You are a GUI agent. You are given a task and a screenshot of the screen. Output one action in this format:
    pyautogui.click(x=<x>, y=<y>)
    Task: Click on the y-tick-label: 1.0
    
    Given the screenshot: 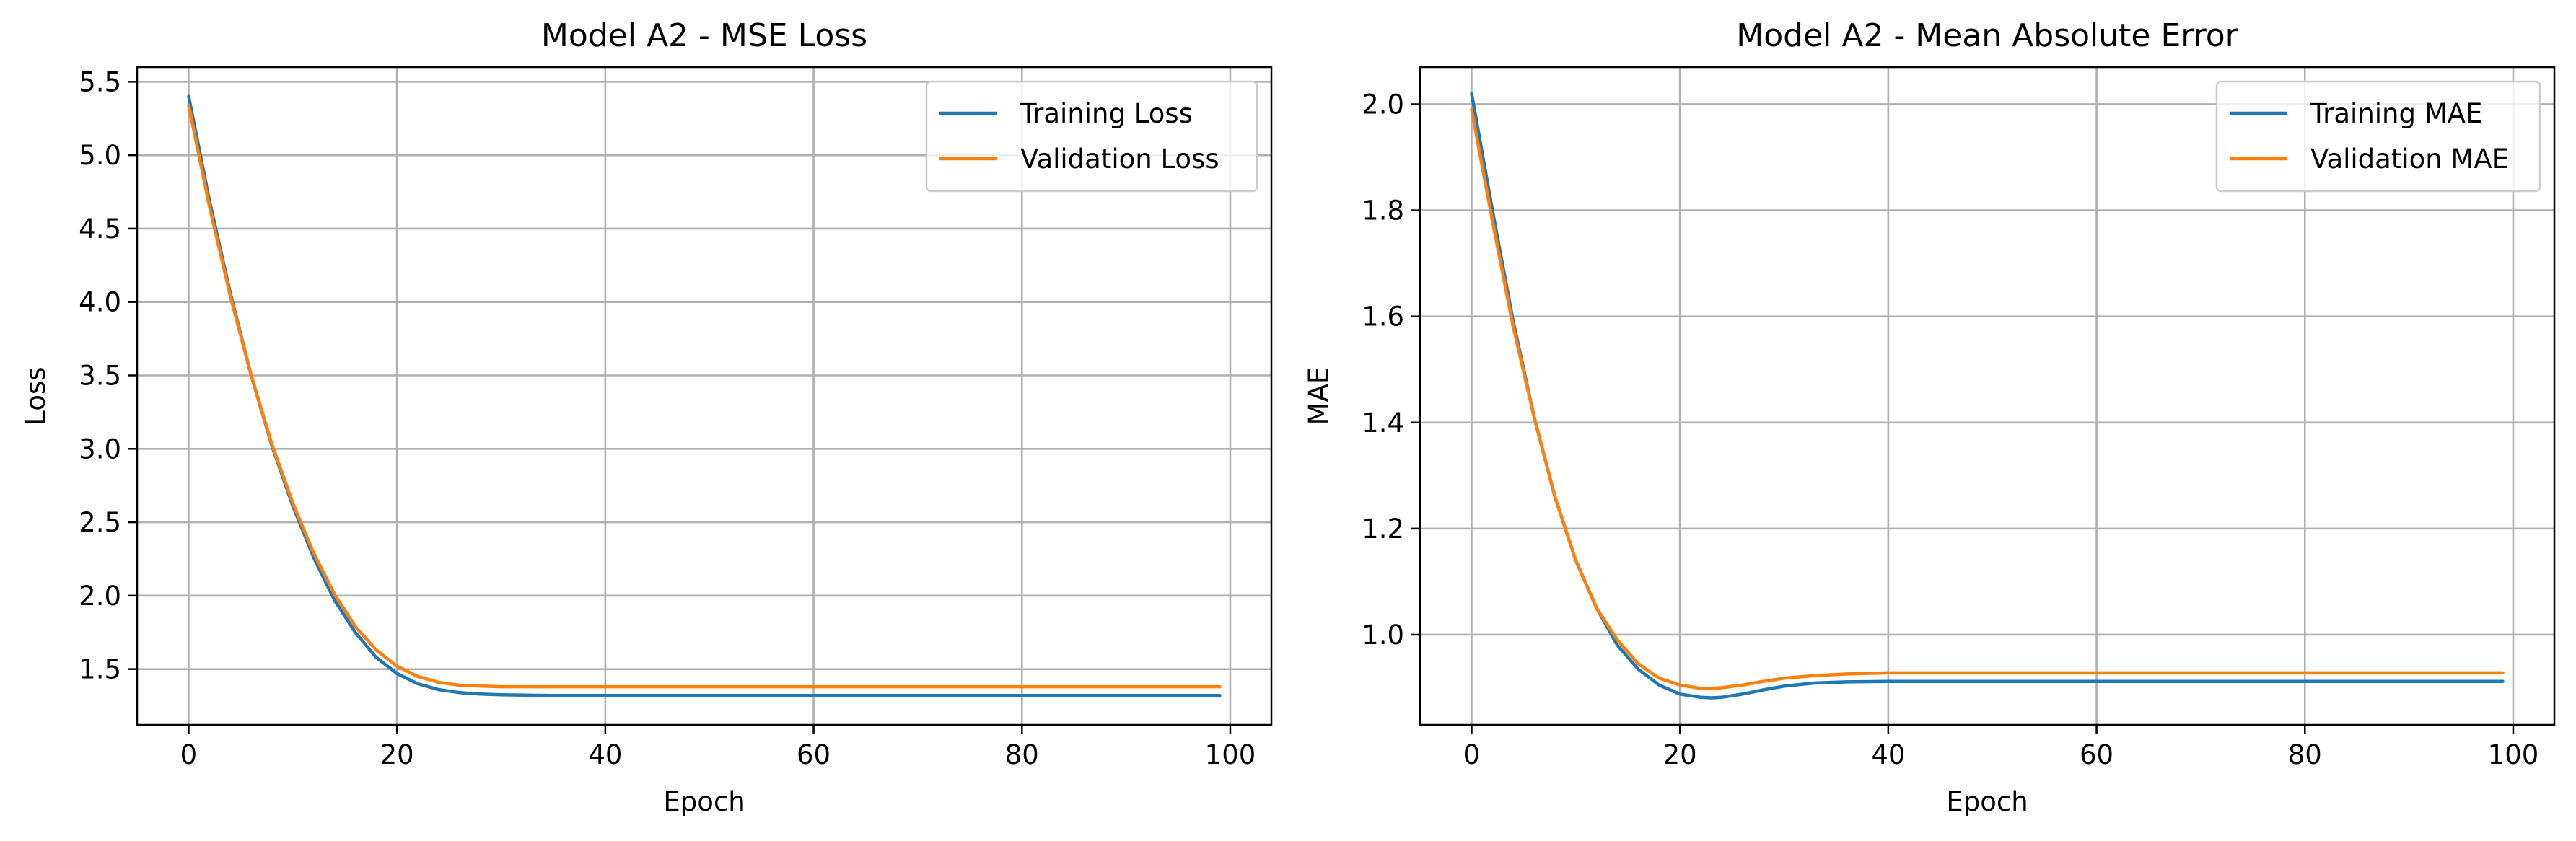 What is the action you would take?
    pyautogui.click(x=1383, y=635)
    